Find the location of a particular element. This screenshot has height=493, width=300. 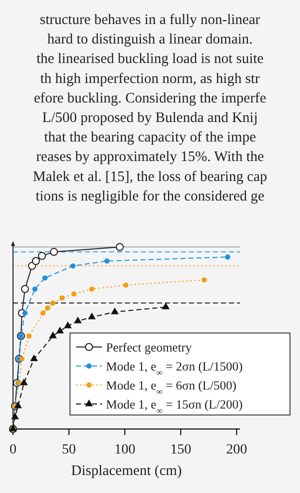

legend-label: Mode 1, e$_{∞}$ = 6σn (L/500) is located at coordinates (171, 387).